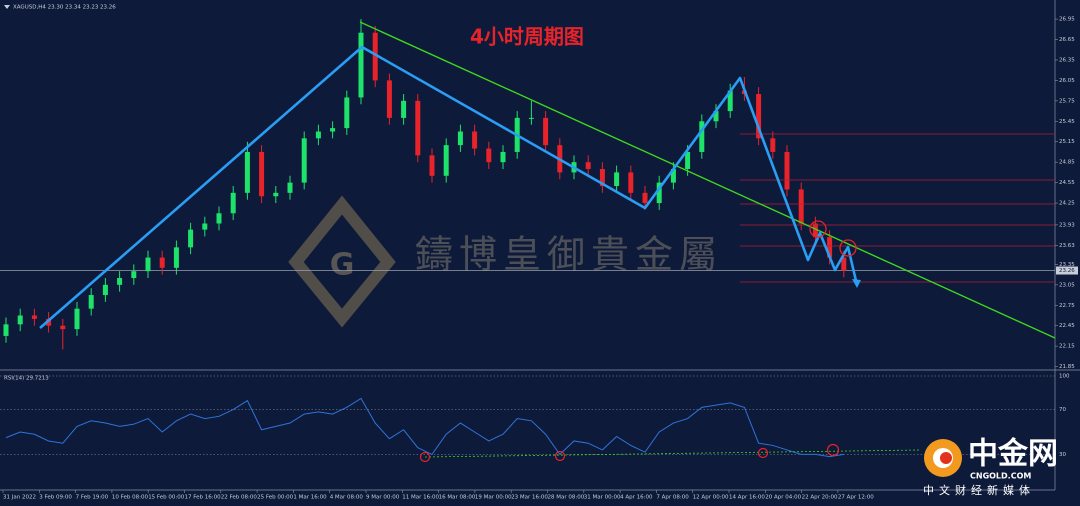 Image resolution: width=1080 pixels, height=506 pixels. Describe the element at coordinates (203, 498) in the screenshot. I see `x-tick-label: 17 Feb 16:00` at that location.